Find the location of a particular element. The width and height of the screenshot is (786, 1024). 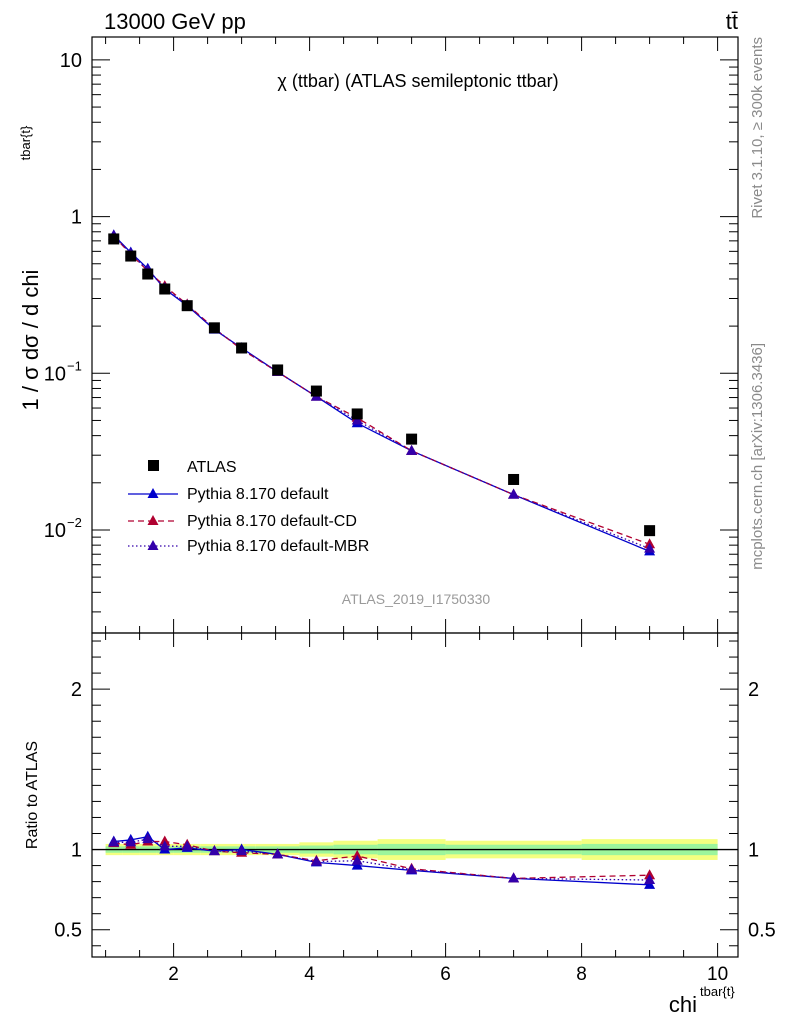

x-tick-label: 2 is located at coordinates (173, 974).